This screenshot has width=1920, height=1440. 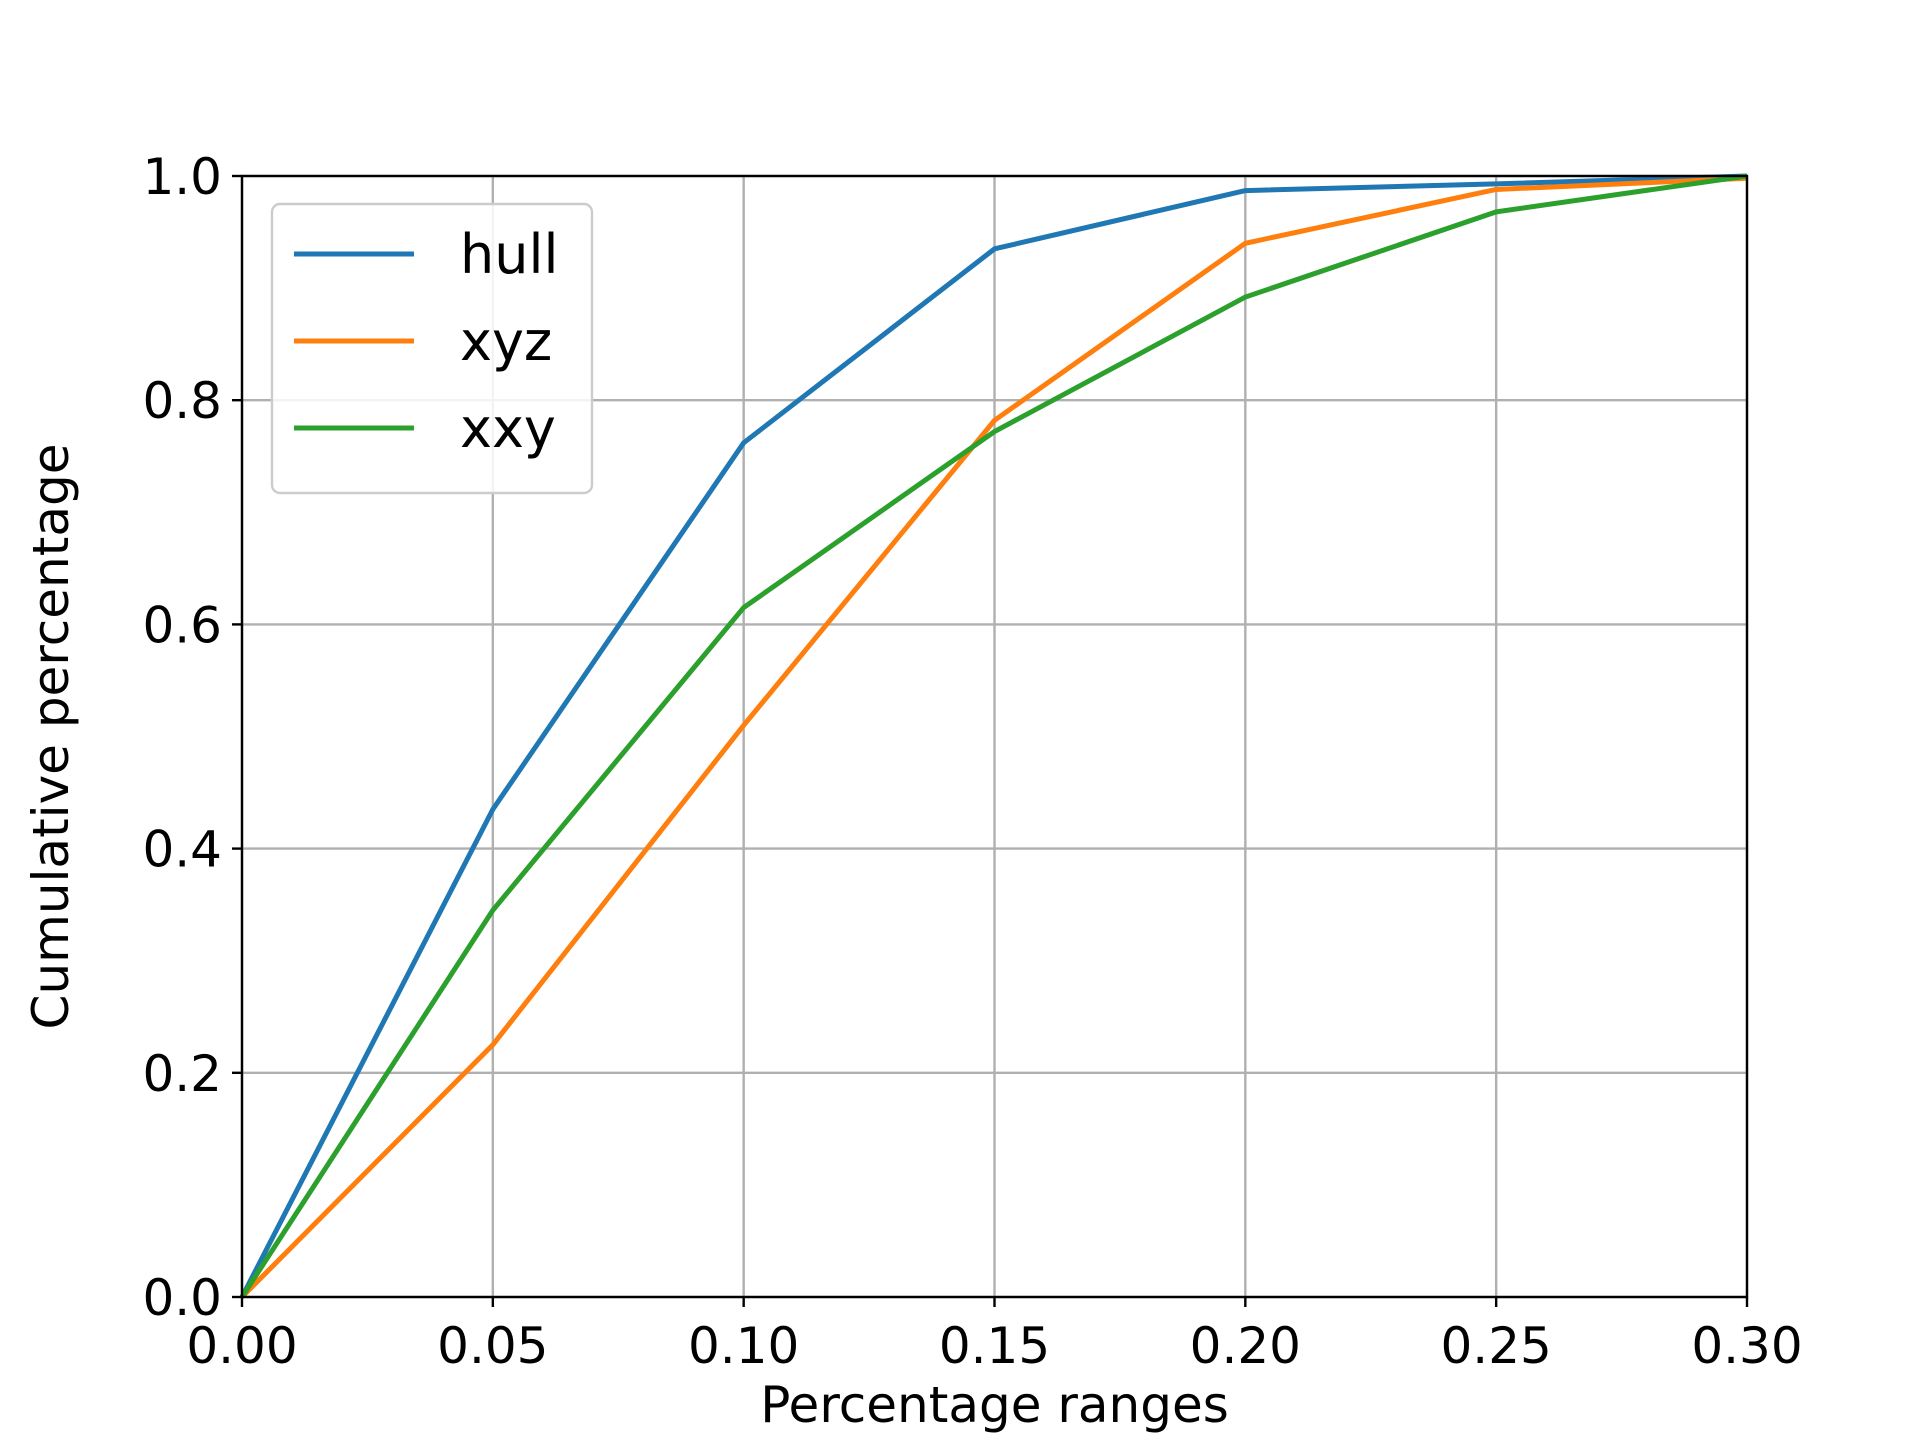 What do you see at coordinates (1496, 1346) in the screenshot?
I see `x-tick-label: 0.25` at bounding box center [1496, 1346].